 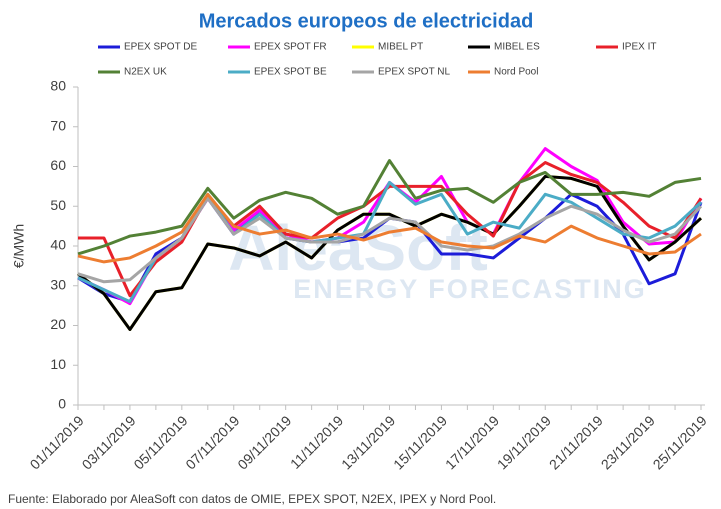 What do you see at coordinates (680, 442) in the screenshot?
I see `x-tick-label: 25/11/2019` at bounding box center [680, 442].